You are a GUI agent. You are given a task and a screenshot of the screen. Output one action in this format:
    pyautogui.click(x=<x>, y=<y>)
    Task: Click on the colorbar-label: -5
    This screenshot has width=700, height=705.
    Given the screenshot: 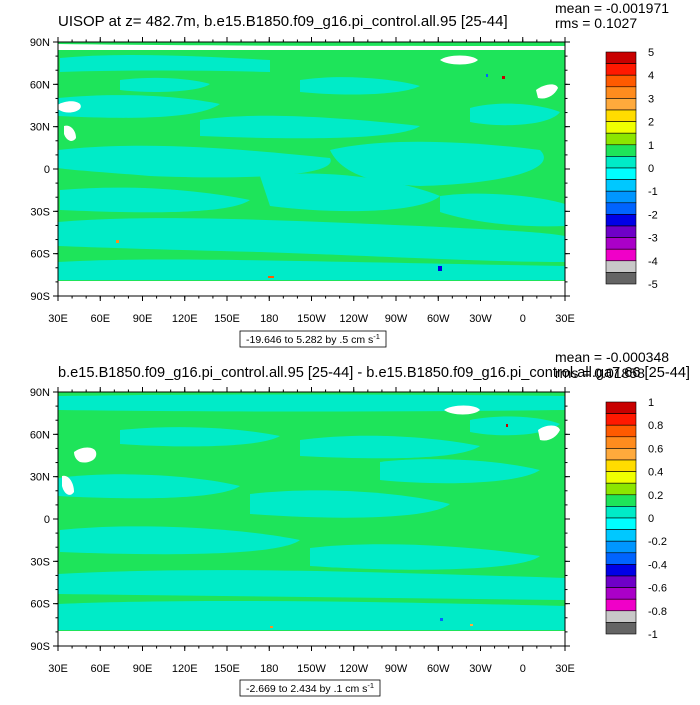 What is the action you would take?
    pyautogui.click(x=653, y=285)
    